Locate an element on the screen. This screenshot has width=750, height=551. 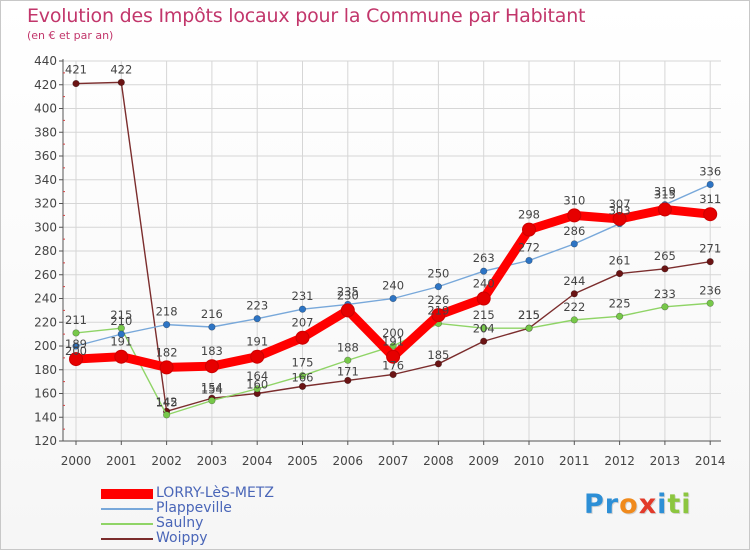
x-tick-label: 2008 is located at coordinates (438, 461).